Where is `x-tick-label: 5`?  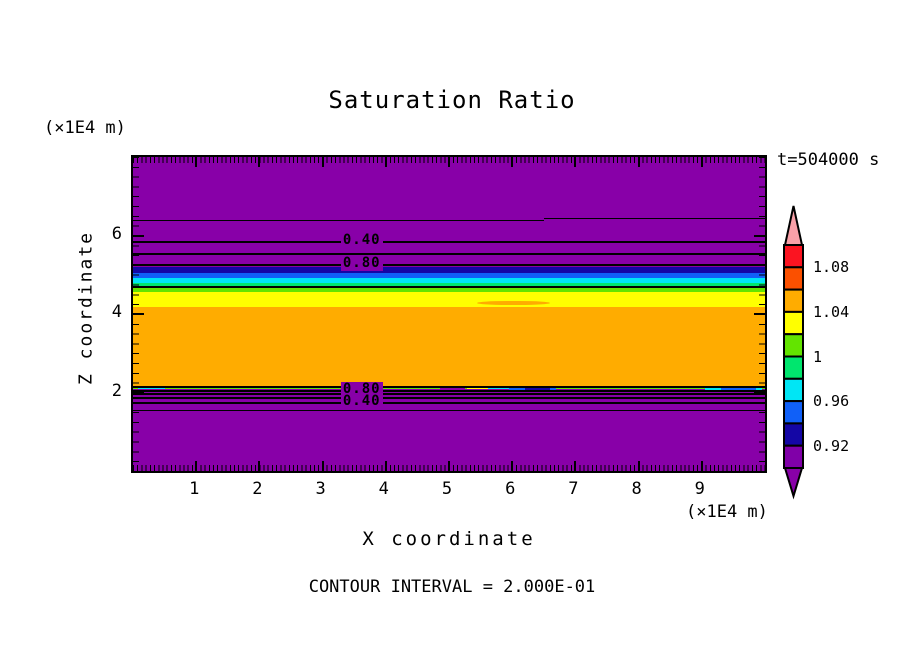 x-tick-label: 5 is located at coordinates (447, 489).